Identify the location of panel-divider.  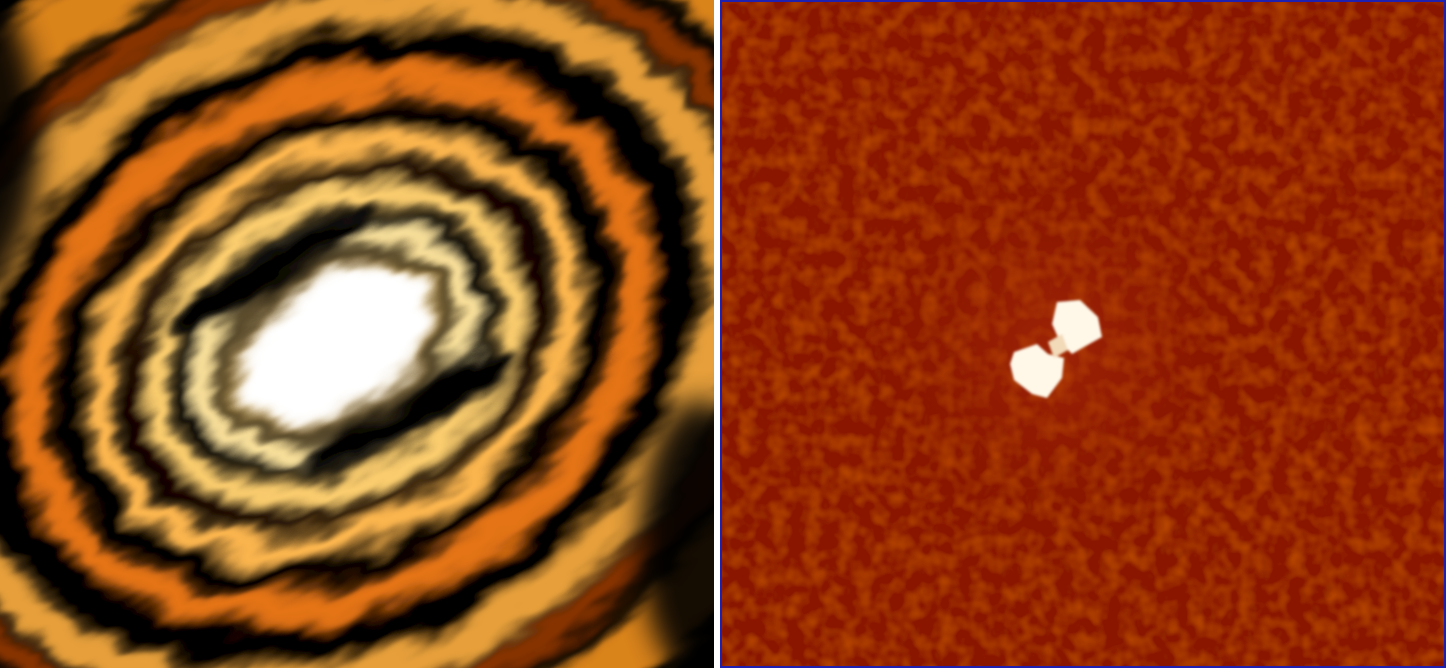
(717, 334).